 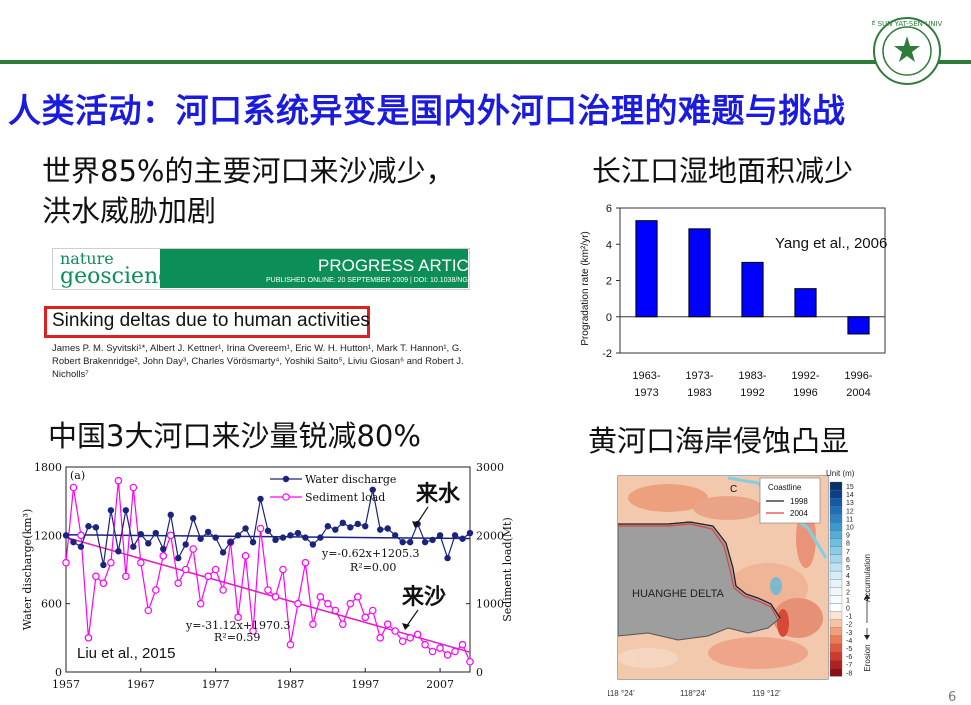 I want to click on right-ytick-label: 1000, so click(x=490, y=604).